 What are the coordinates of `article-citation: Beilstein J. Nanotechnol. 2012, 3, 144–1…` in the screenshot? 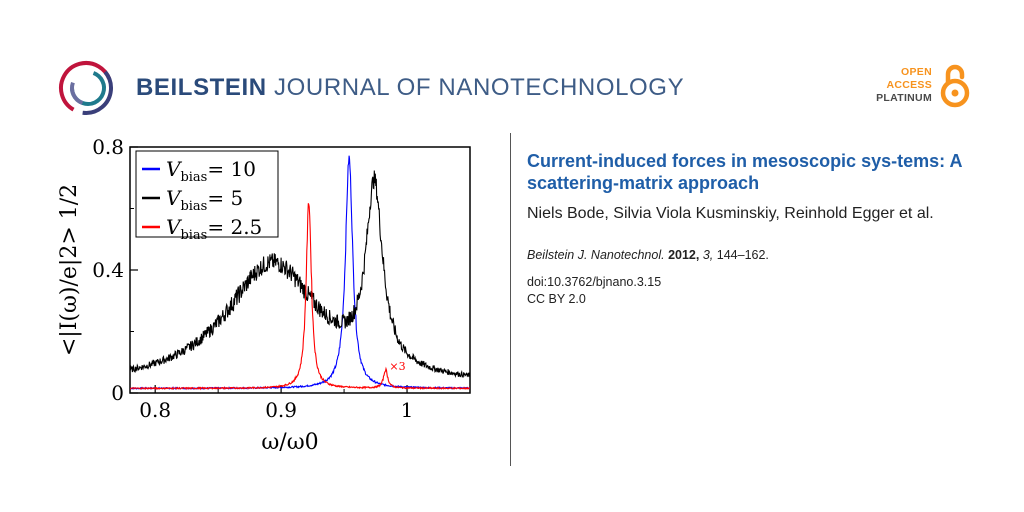 It's located at (757, 255).